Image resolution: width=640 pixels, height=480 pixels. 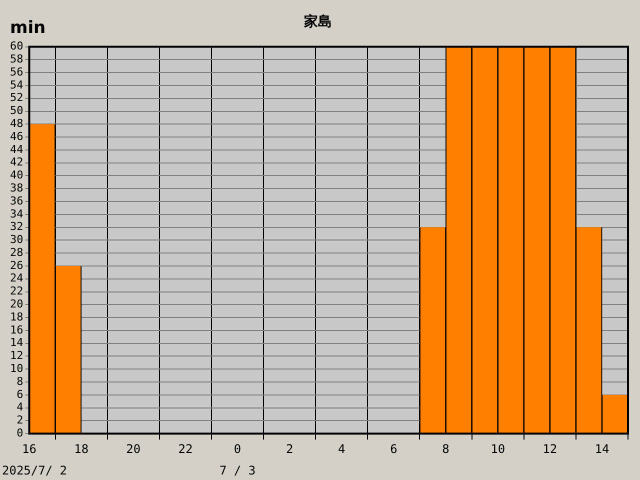 I want to click on y-tick-label: 44, so click(x=17, y=149).